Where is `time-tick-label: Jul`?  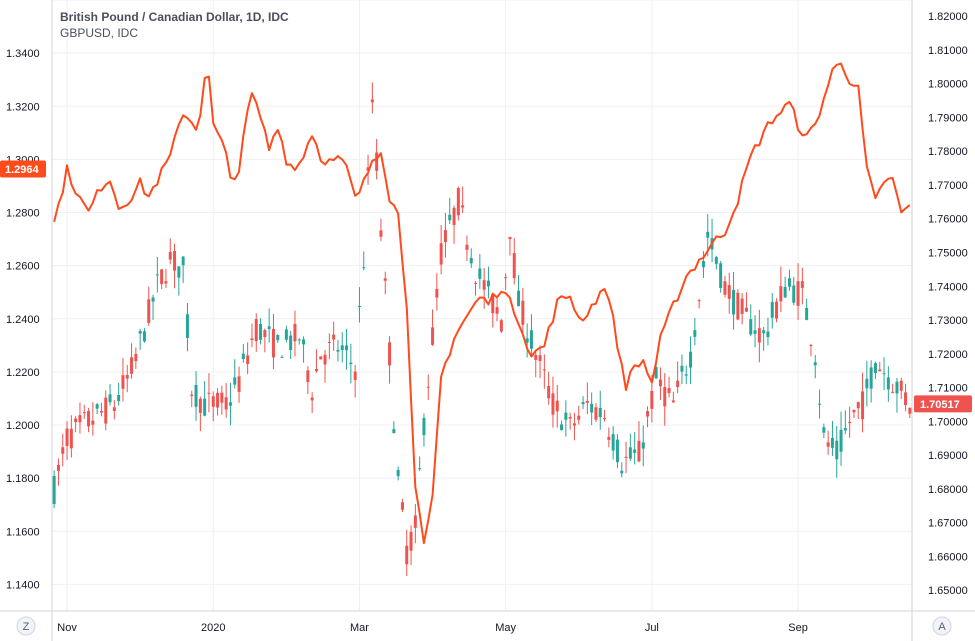
time-tick-label: Jul is located at coordinates (652, 628).